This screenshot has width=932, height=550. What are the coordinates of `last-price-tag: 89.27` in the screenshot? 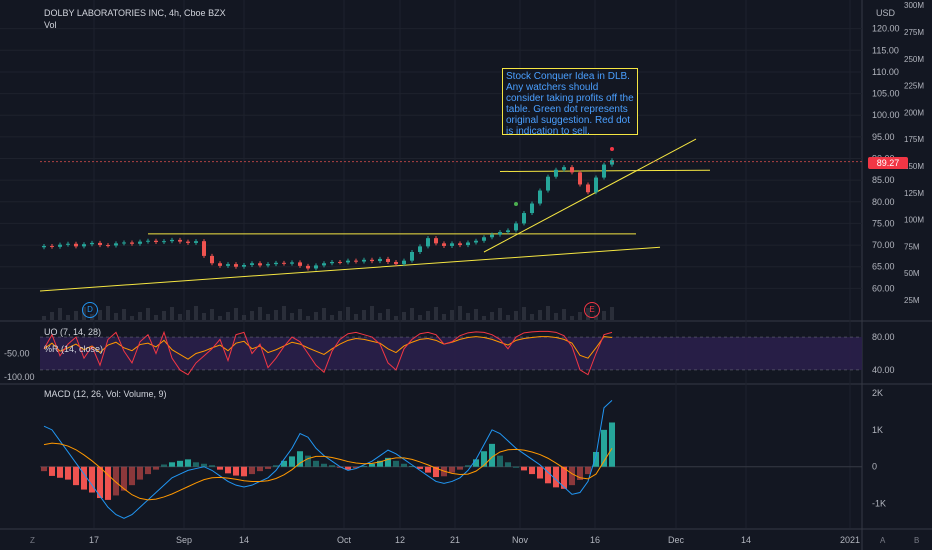 It's located at (888, 163).